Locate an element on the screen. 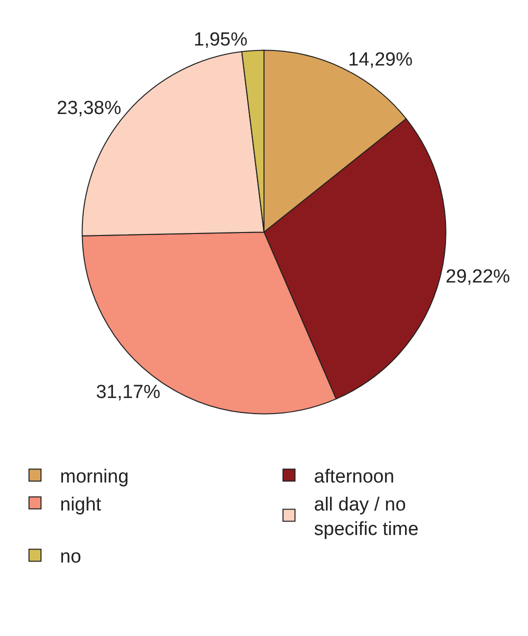  data-label: 1,95% is located at coordinates (221, 40).